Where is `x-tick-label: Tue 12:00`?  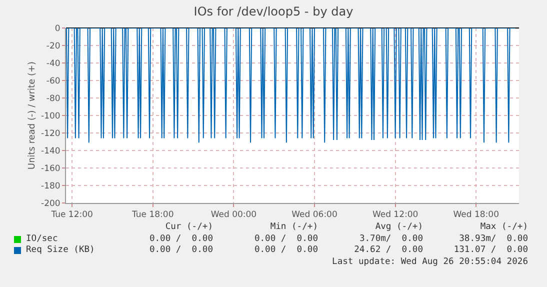 x-tick-label: Tue 12:00 is located at coordinates (71, 215).